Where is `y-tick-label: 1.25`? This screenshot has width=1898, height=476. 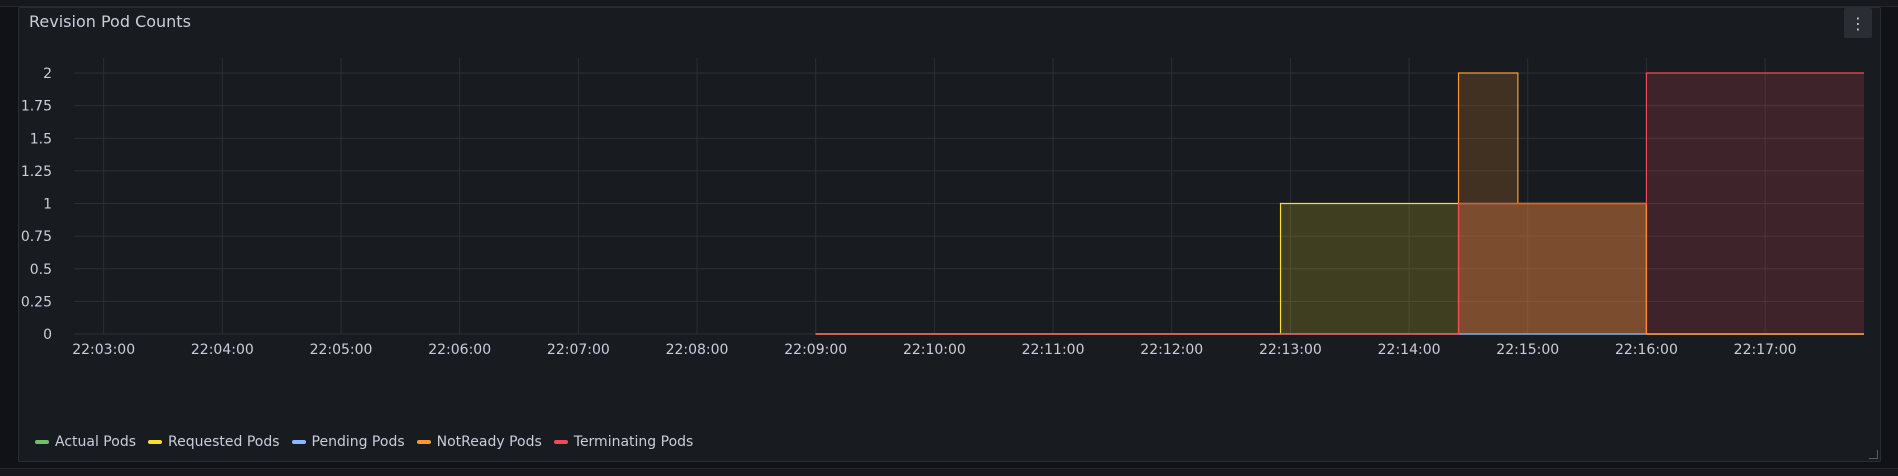
y-tick-label: 1.25 is located at coordinates (36, 172).